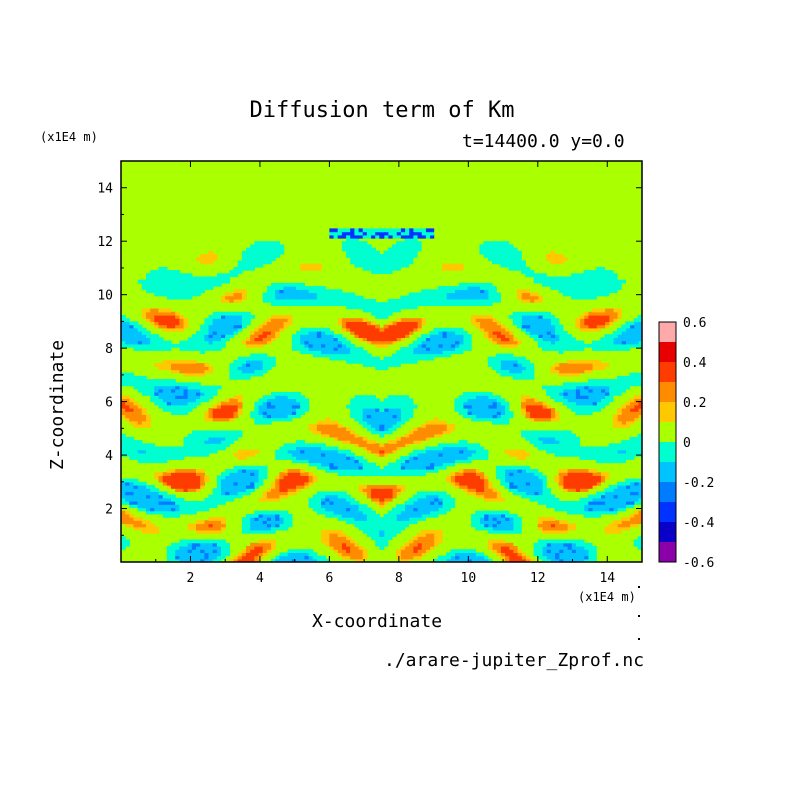 This screenshot has width=804, height=804. What do you see at coordinates (694, 403) in the screenshot?
I see `colorbar-label: 0.2` at bounding box center [694, 403].